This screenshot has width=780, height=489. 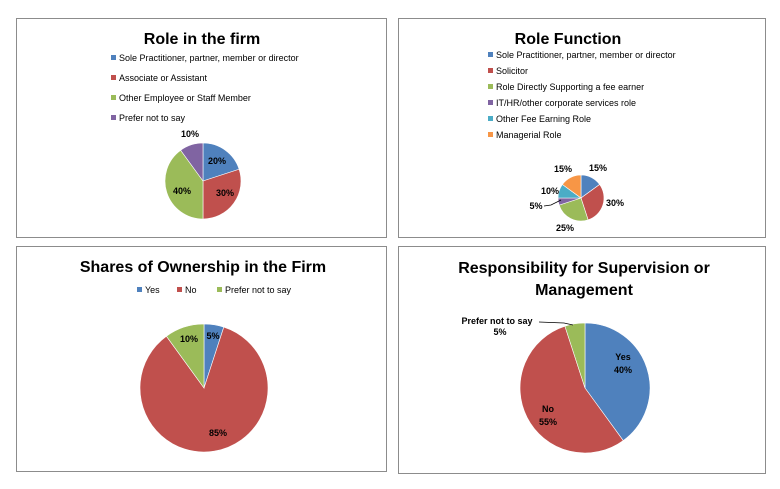 What do you see at coordinates (529, 135) in the screenshot?
I see `legend-label: Managerial Role` at bounding box center [529, 135].